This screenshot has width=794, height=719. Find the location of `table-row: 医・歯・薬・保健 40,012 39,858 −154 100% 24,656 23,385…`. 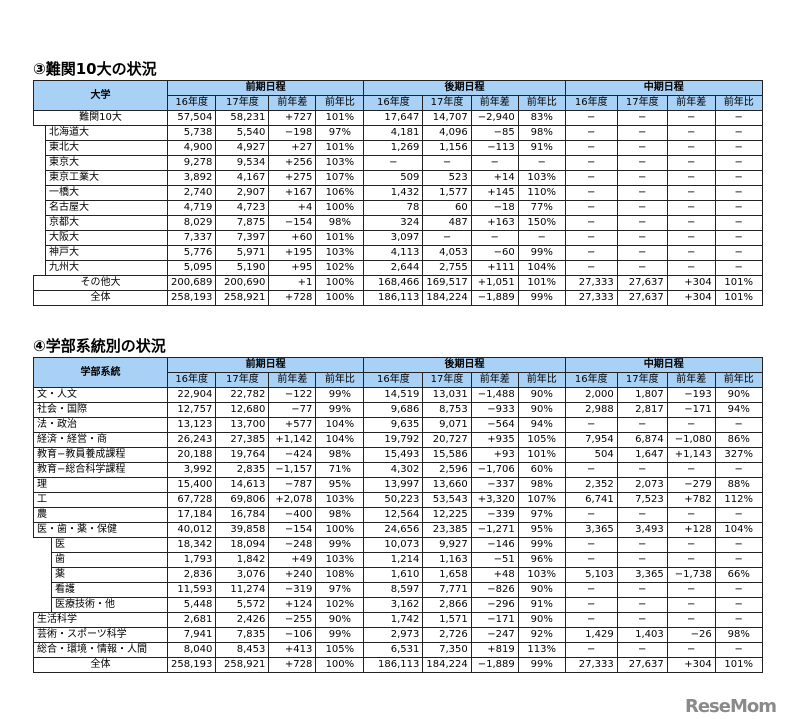

table-row: 医・歯・薬・保健 40,012 39,858 −154 100% 24,656 23,385… is located at coordinates (398, 530).